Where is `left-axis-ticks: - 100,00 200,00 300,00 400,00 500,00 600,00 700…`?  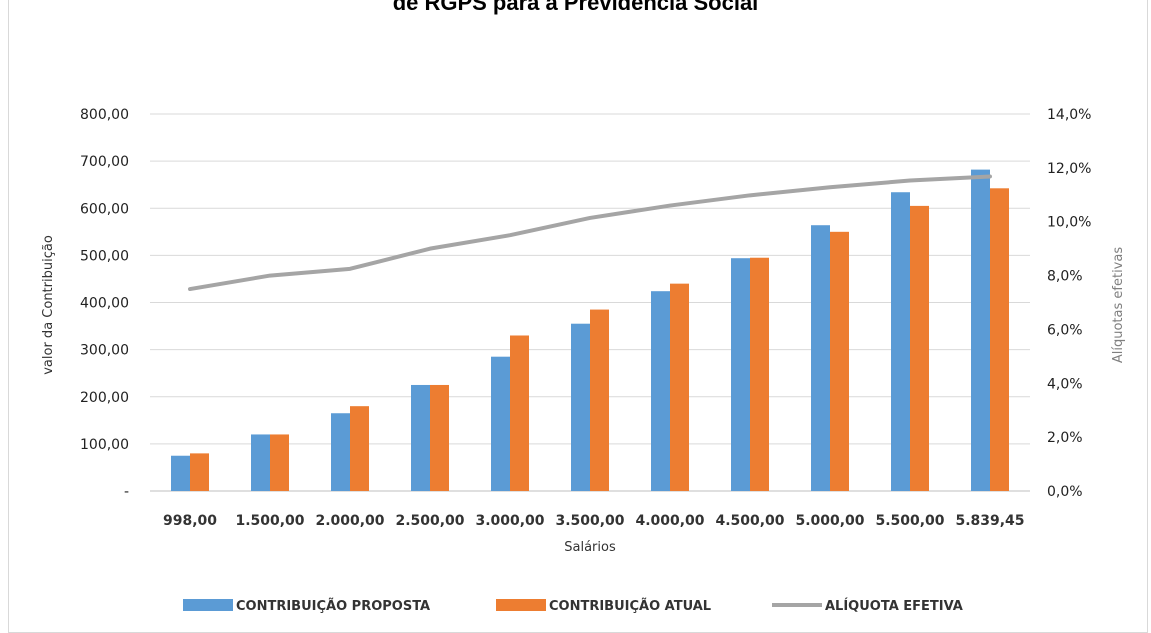
left-axis-ticks: - 100,00 200,00 300,00 400,00 500,00 600,00 700… is located at coordinates (104, 303).